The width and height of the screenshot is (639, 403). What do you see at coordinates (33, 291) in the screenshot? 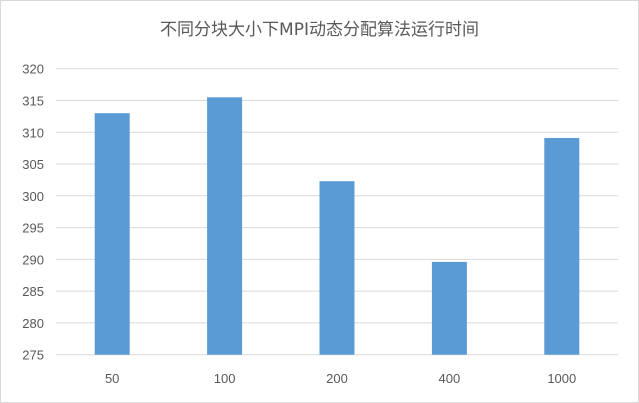
I see `y-tick-label: 285` at bounding box center [33, 291].